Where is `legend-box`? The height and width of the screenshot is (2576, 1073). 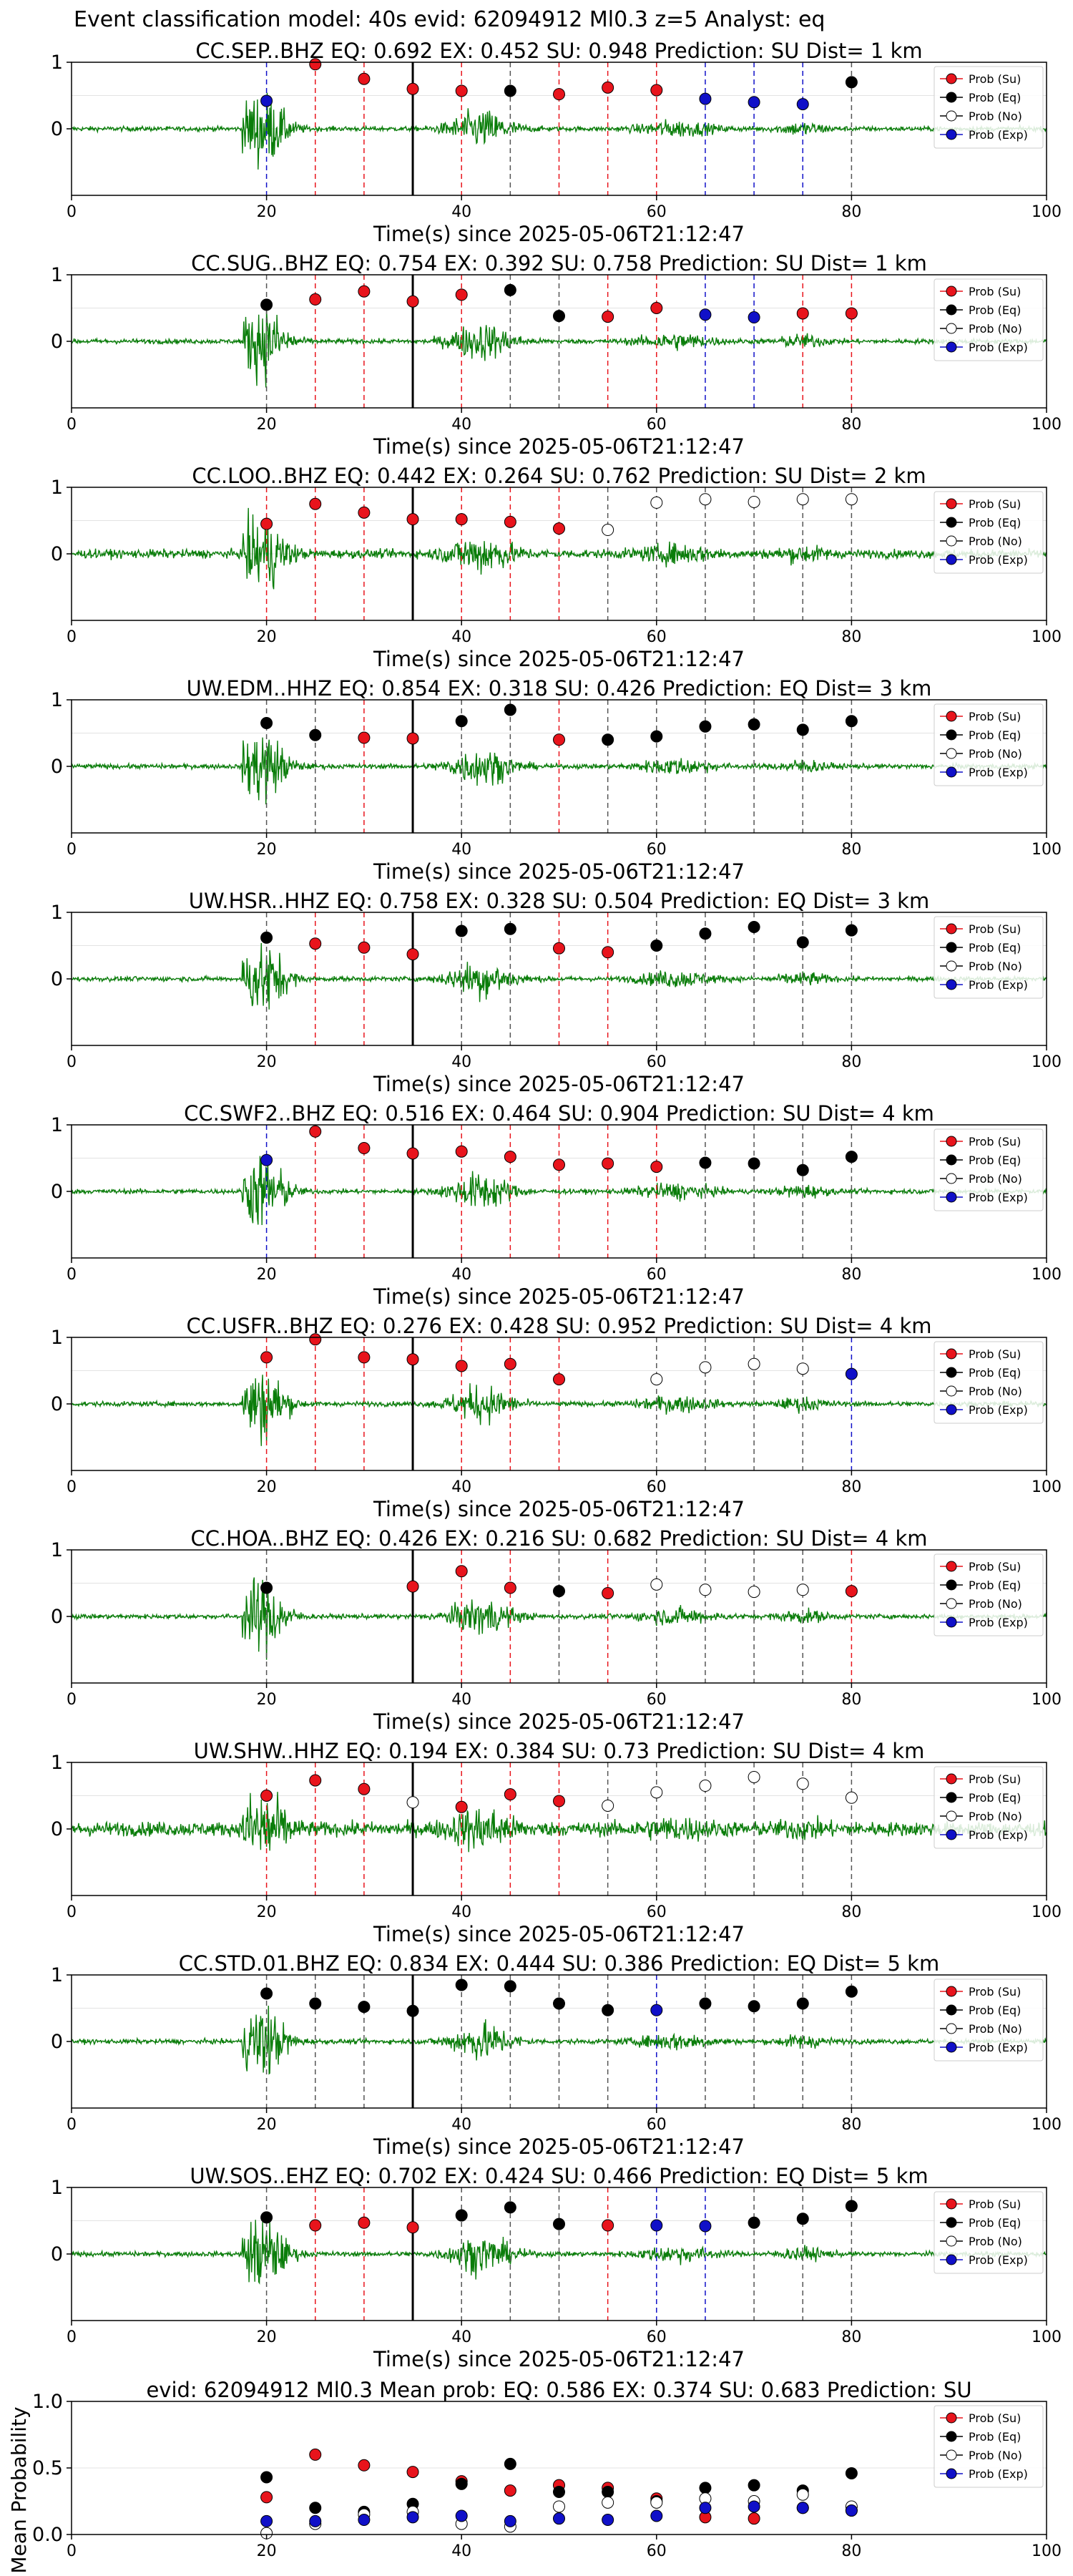
legend-box is located at coordinates (989, 532).